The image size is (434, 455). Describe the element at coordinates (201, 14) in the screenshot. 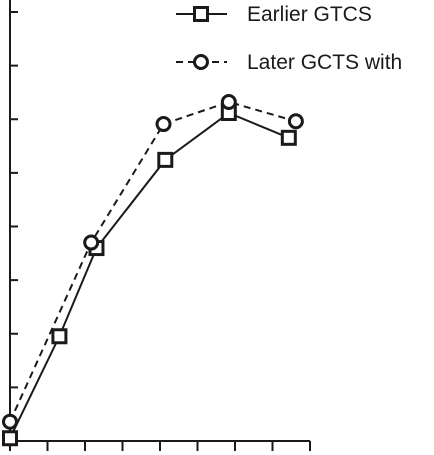

I see `legend-marker-square` at that location.